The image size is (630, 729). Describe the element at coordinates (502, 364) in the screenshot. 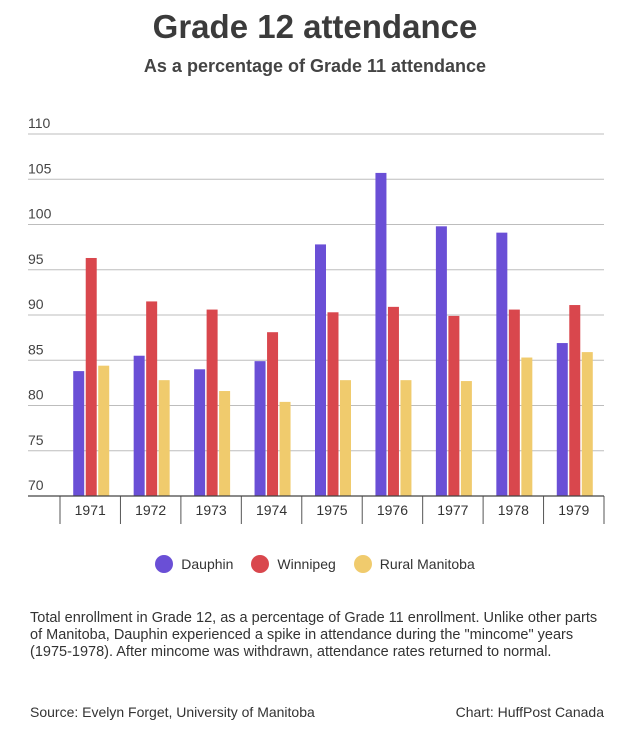

I see `bar-dauphin-1978` at that location.